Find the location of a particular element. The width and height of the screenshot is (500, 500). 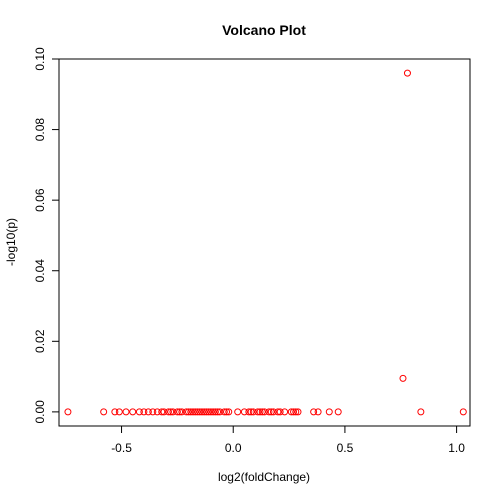

x-tick-label: 1.0 is located at coordinates (456, 448).